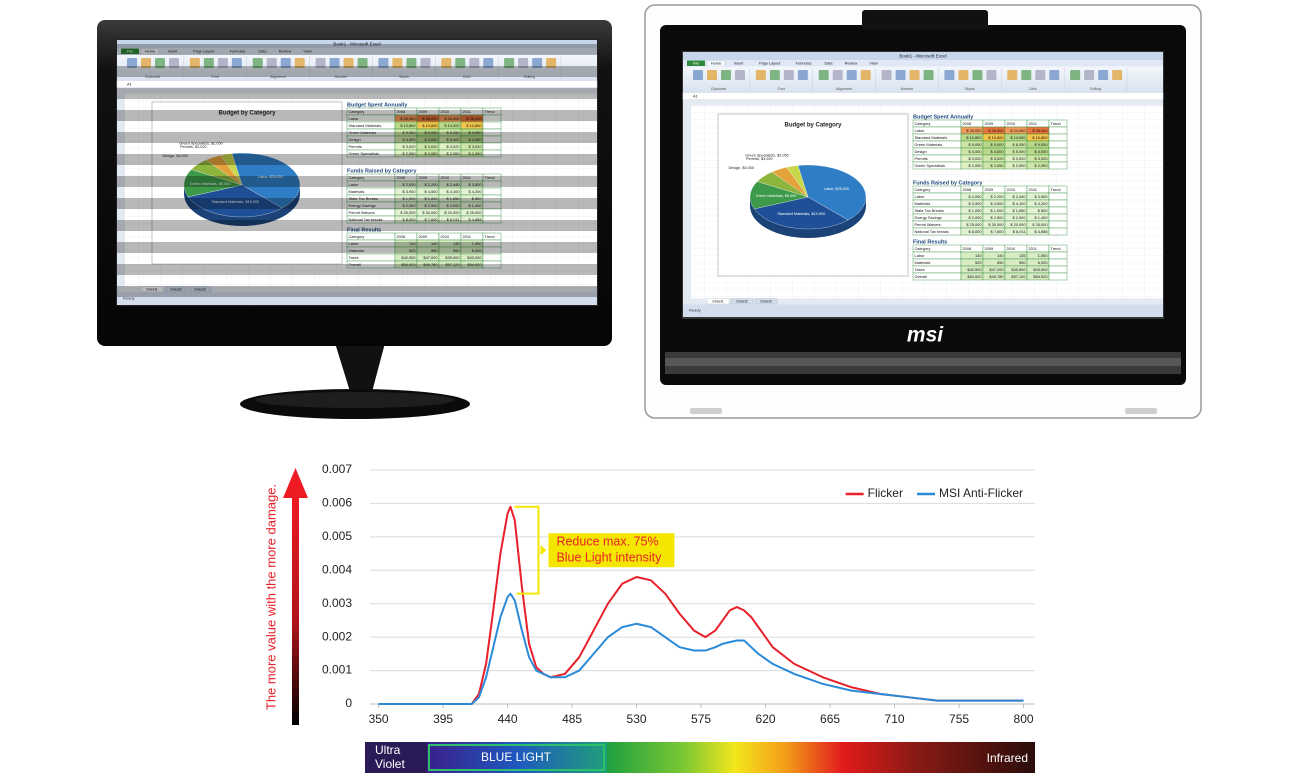 The image size is (1300, 780). I want to click on annotation-text: Reduce max. 75%, so click(607, 542).